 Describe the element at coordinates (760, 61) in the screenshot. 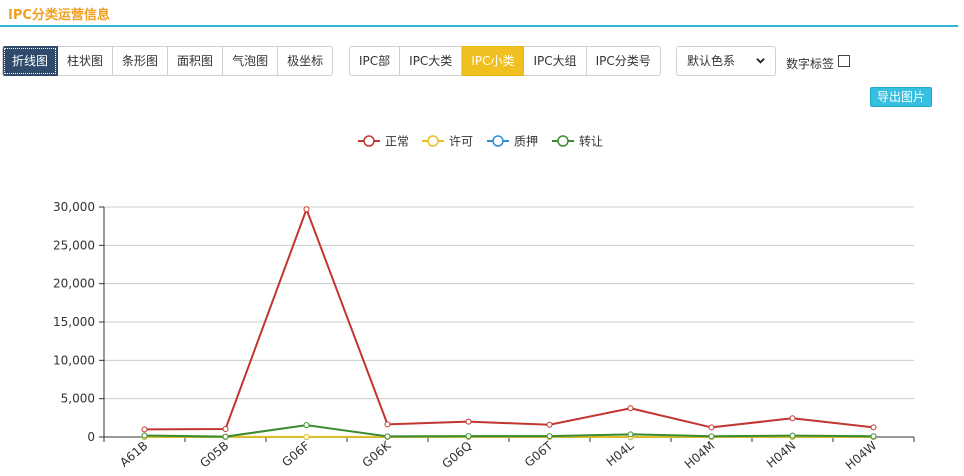

I see `chevron-down-icon` at that location.